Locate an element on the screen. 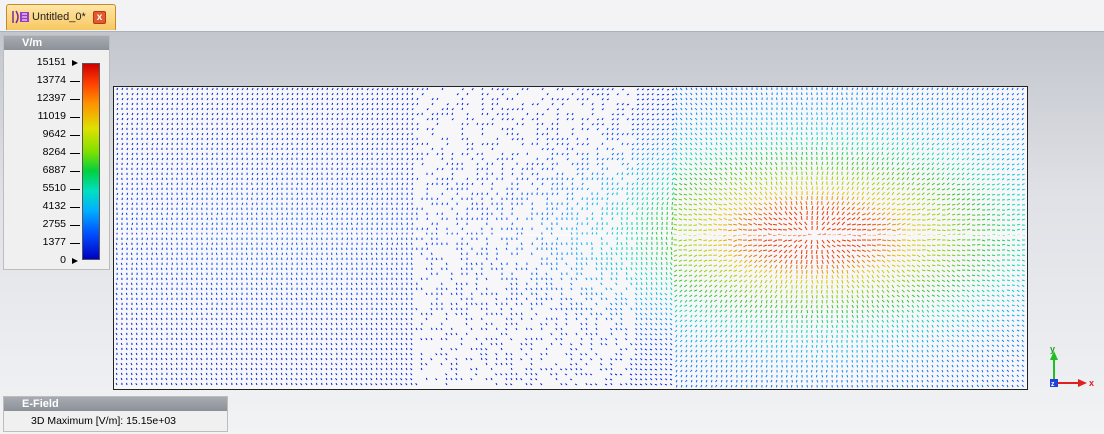  legend-tick-label: 5510 is located at coordinates (36, 188).